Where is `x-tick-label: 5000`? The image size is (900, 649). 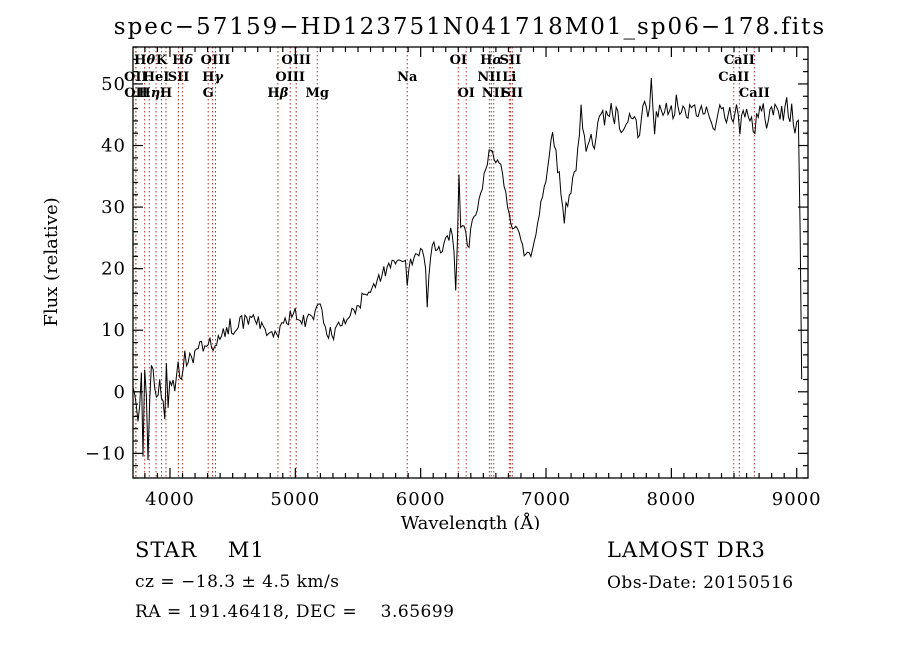
x-tick-label: 5000 is located at coordinates (295, 499).